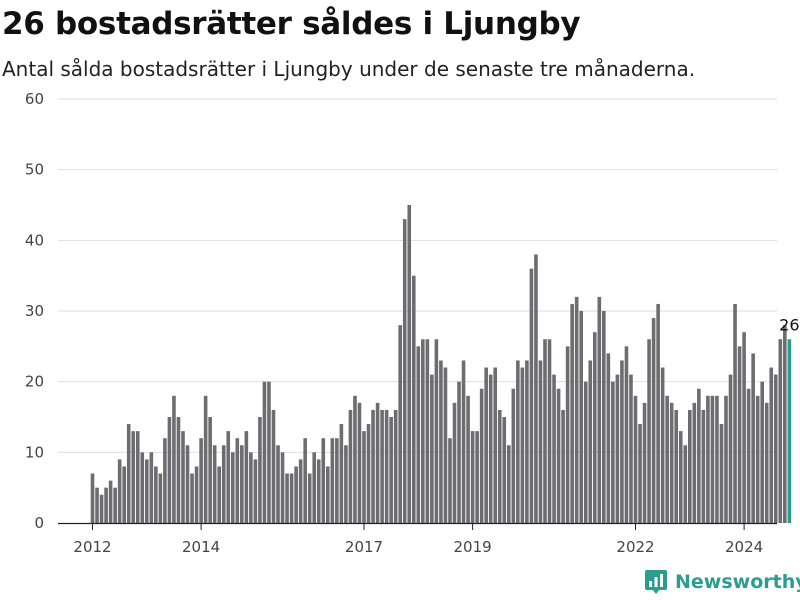  I want to click on y-axis-labels: 0 10 20 30 40 50 60, so click(34, 311).